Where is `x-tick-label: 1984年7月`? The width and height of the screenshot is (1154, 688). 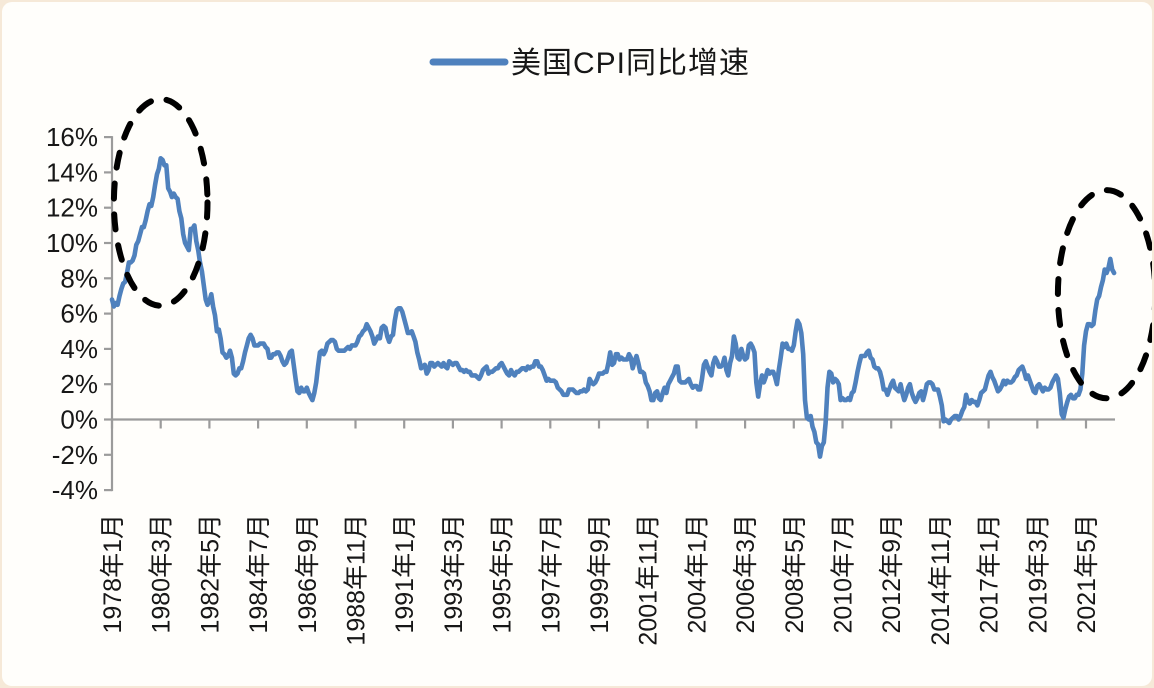
x-tick-label: 1984年7月 is located at coordinates (259, 574).